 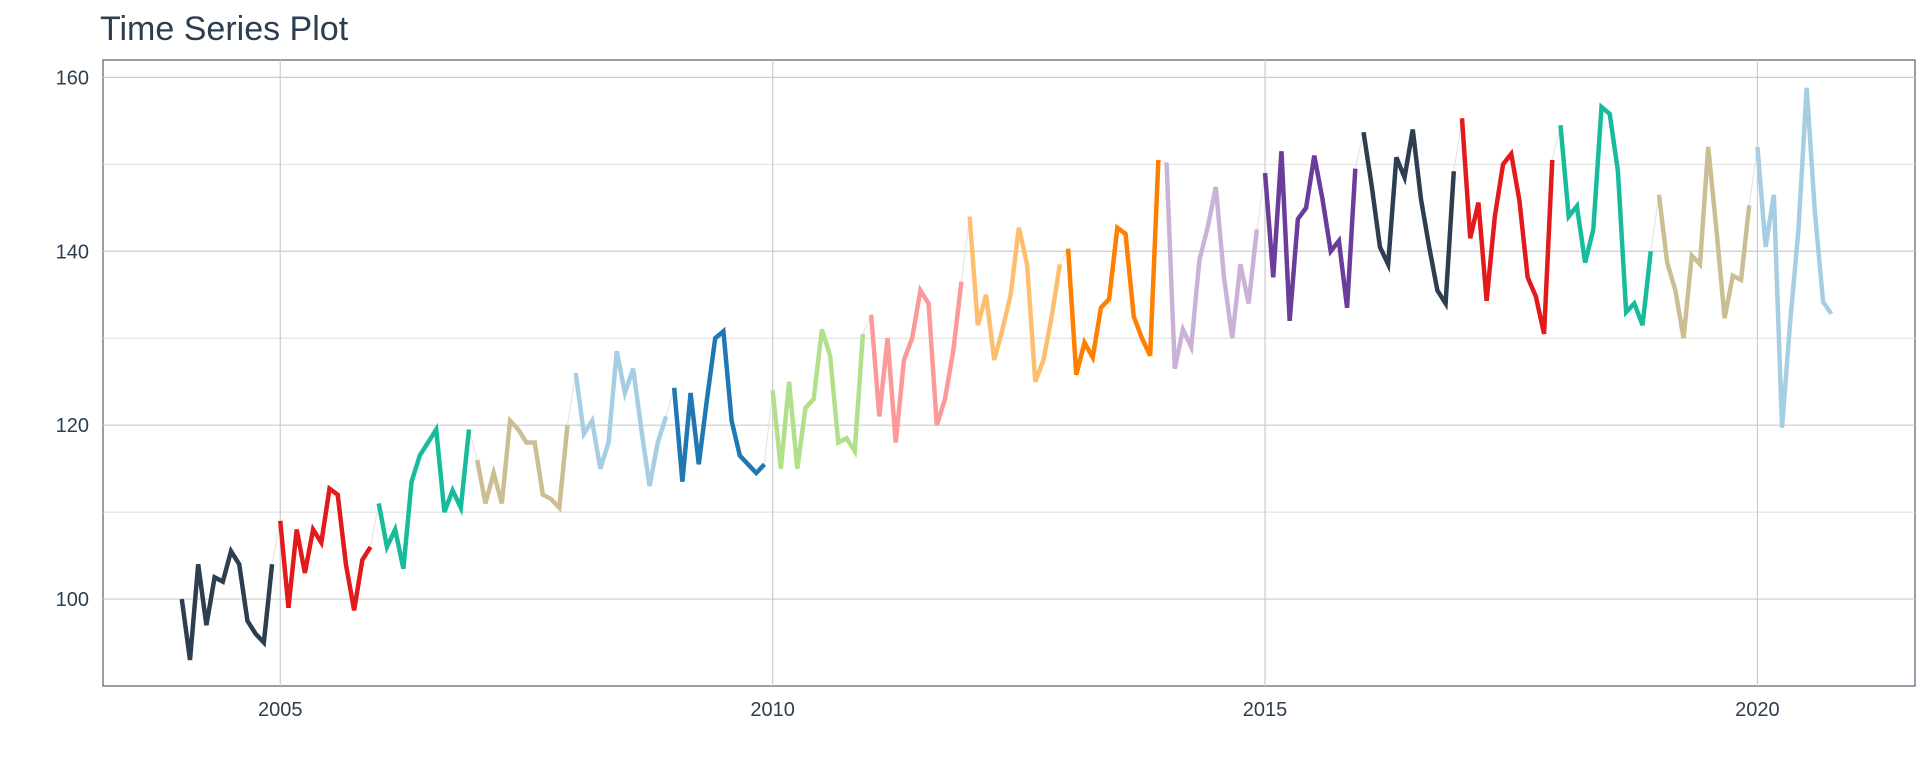 What do you see at coordinates (772, 710) in the screenshot?
I see `x-tick-label: 2010` at bounding box center [772, 710].